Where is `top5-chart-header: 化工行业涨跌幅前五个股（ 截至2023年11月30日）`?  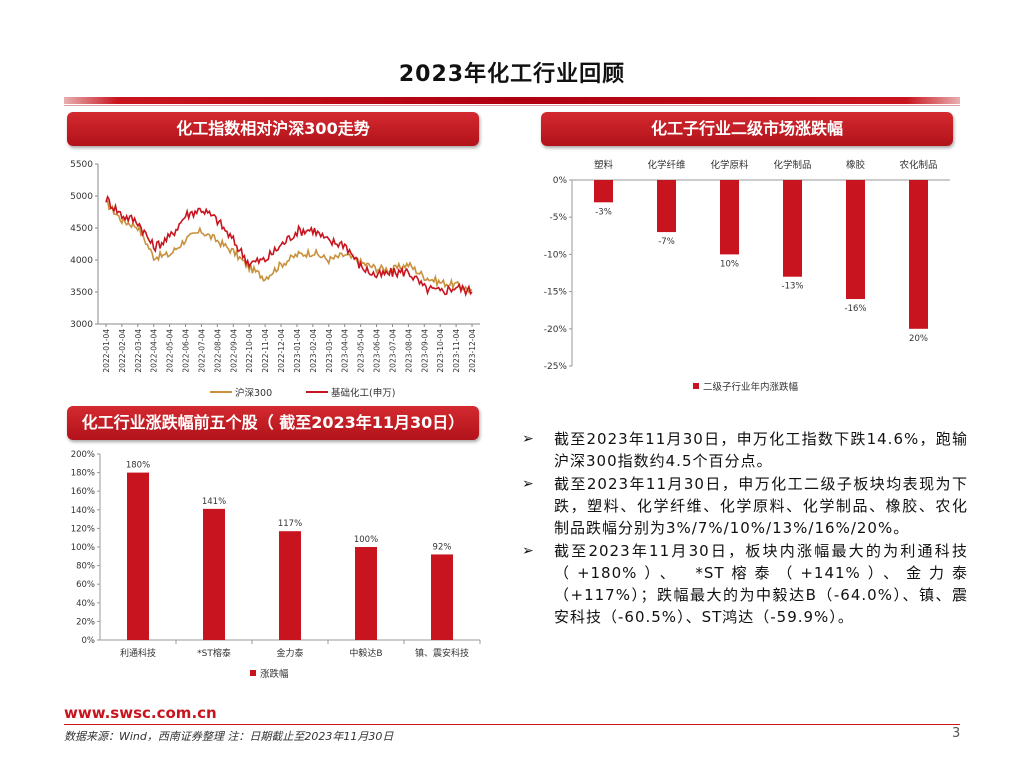
top5-chart-header: 化工行业涨跌幅前五个股（ 截至2023年11月30日） is located at coordinates (273, 423).